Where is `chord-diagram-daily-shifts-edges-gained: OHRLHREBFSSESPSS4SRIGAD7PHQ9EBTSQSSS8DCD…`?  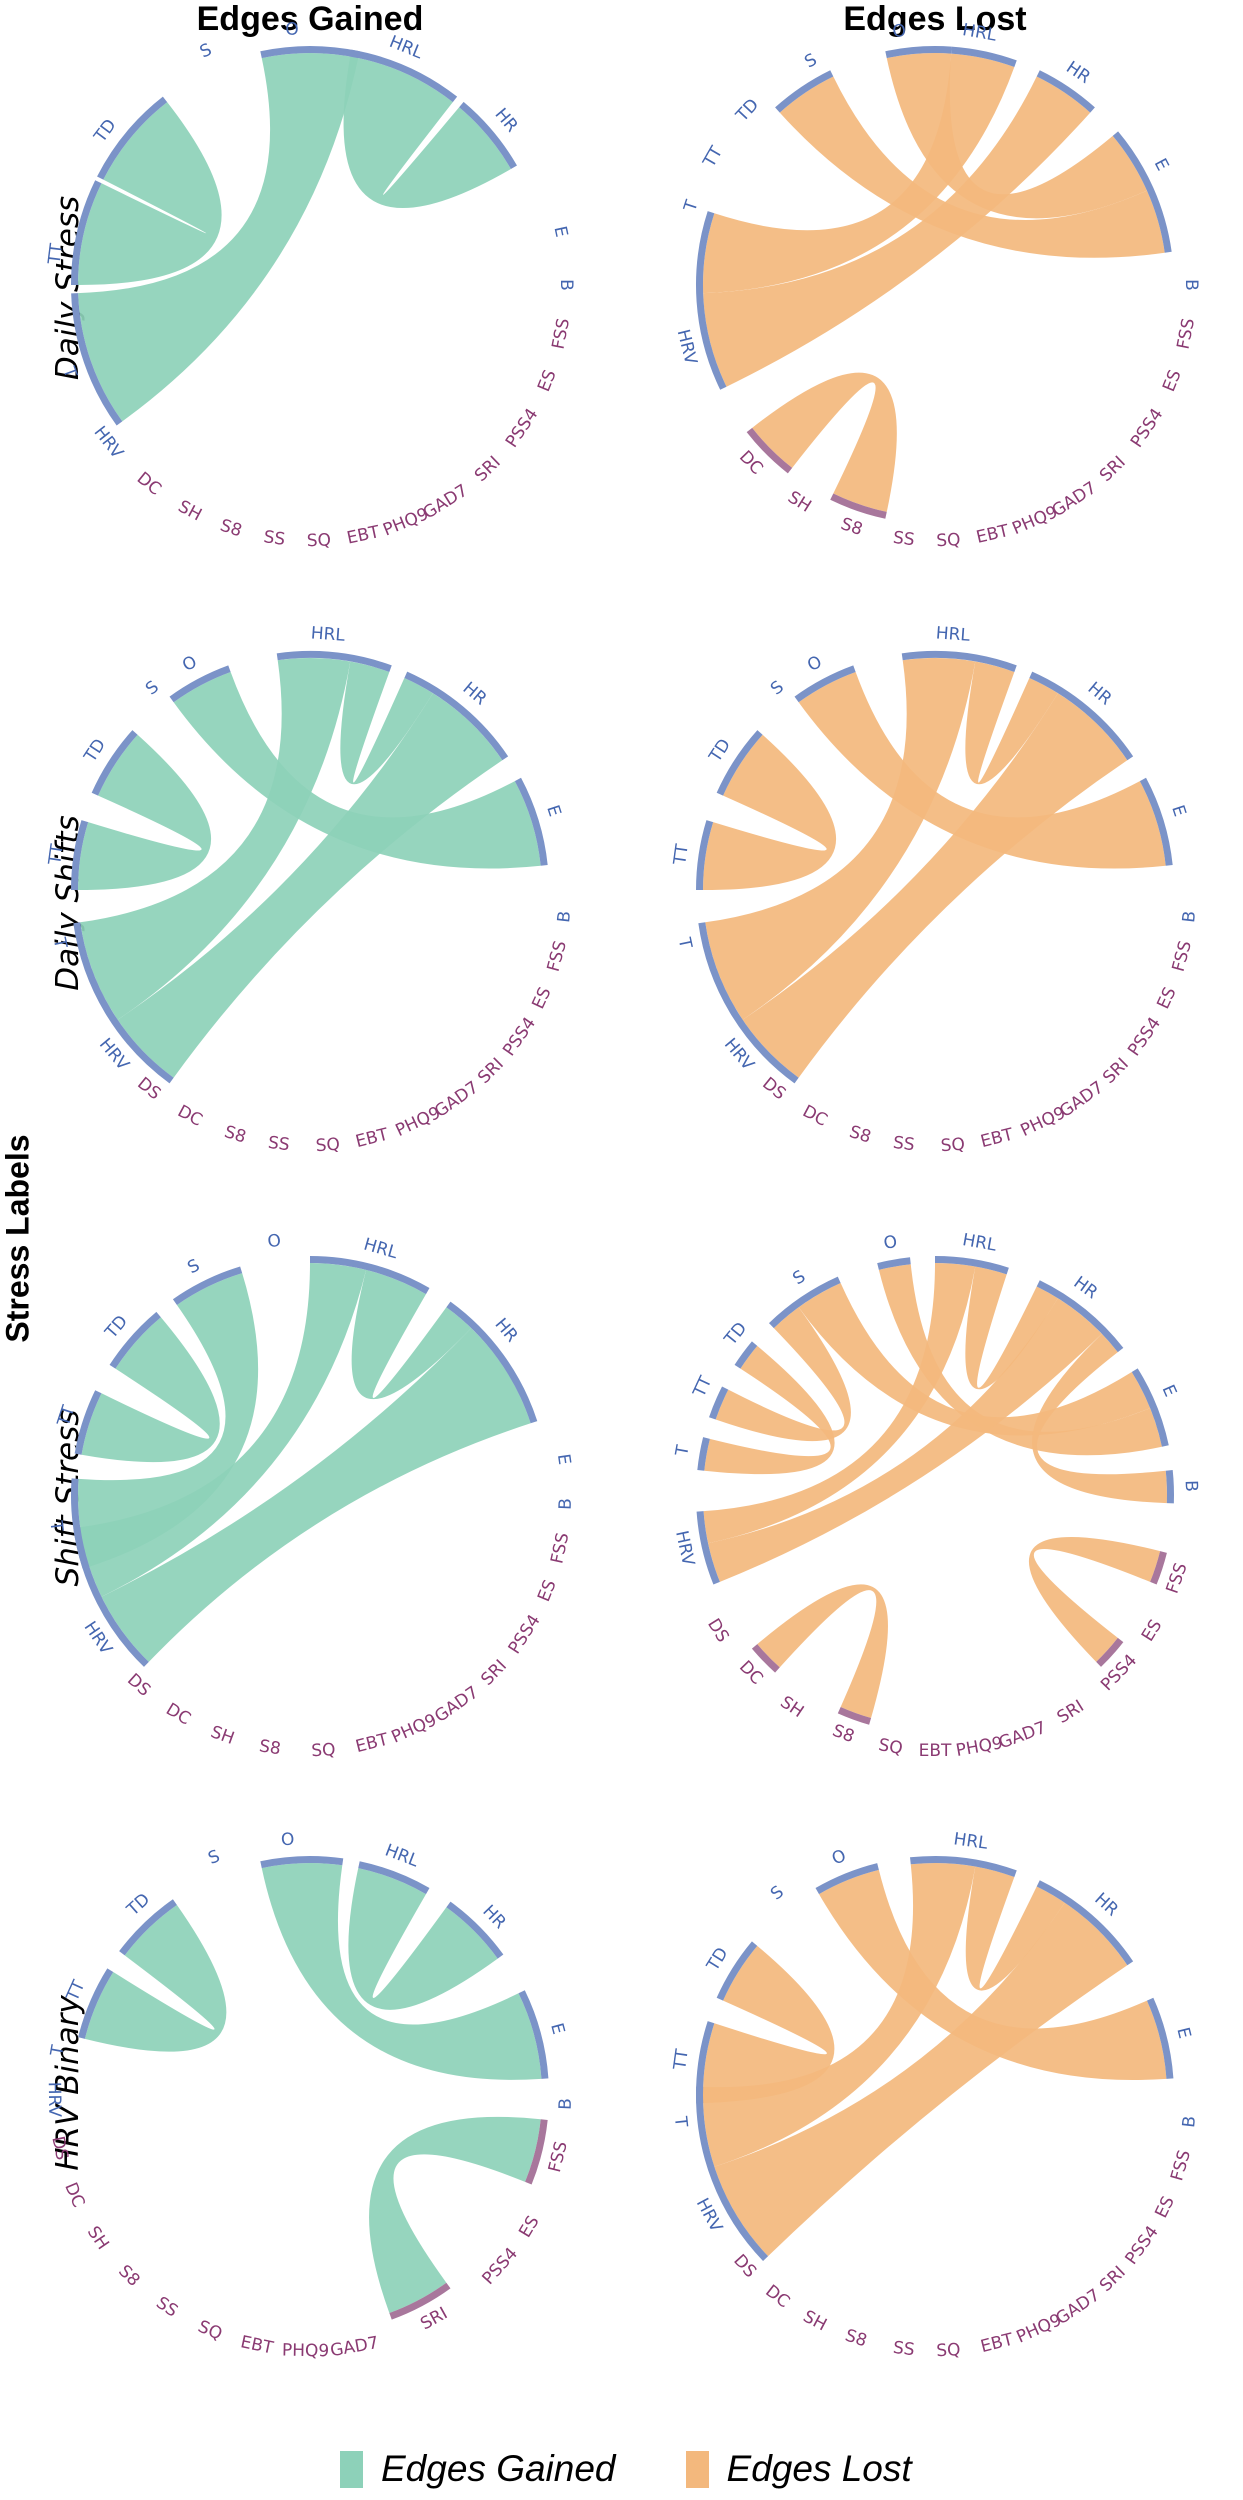
chord-diagram-daily-shifts-edges-gained: OHRLHREBFSSESPSS4SRIGAD7PHQ9EBTSQSSS8DCD… is located at coordinates (310, 889).